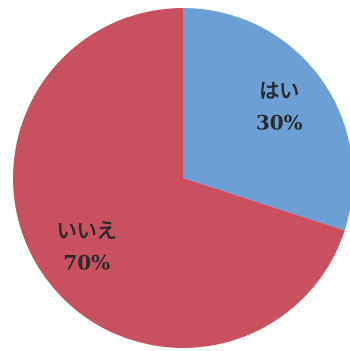 This screenshot has width=350, height=351. I want to click on slice-value: 70%, so click(86, 262).